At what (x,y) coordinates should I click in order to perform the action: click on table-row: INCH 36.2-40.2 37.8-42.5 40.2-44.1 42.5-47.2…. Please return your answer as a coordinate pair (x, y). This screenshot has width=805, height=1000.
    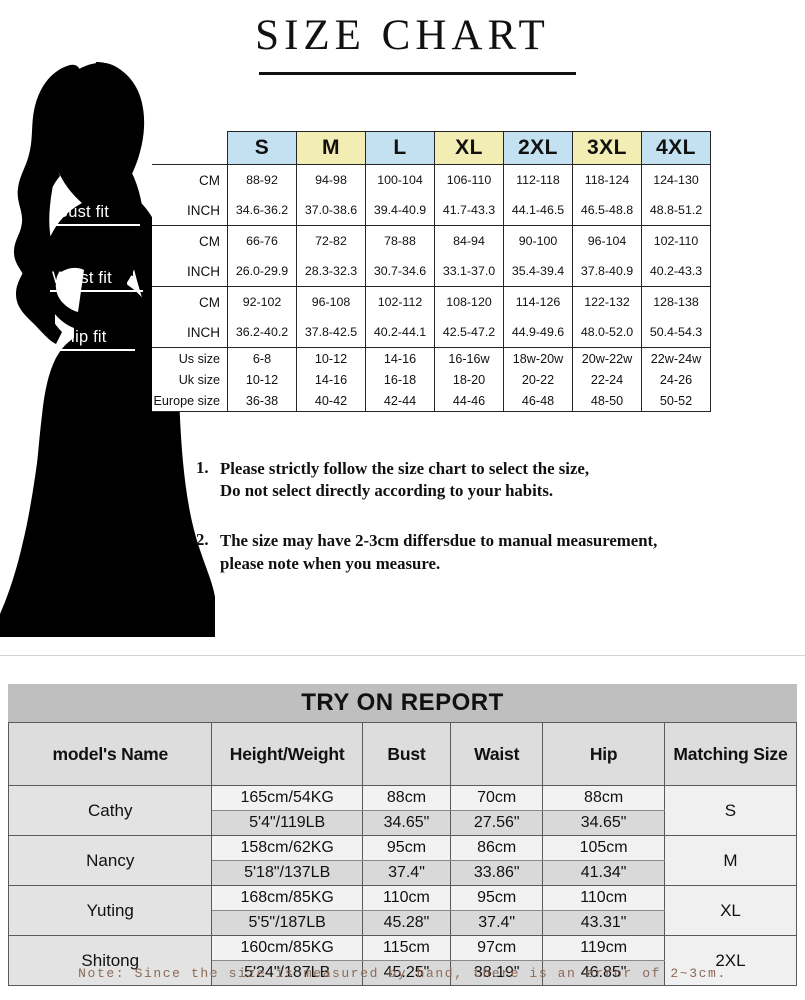
    Looking at the image, I should click on (431, 332).